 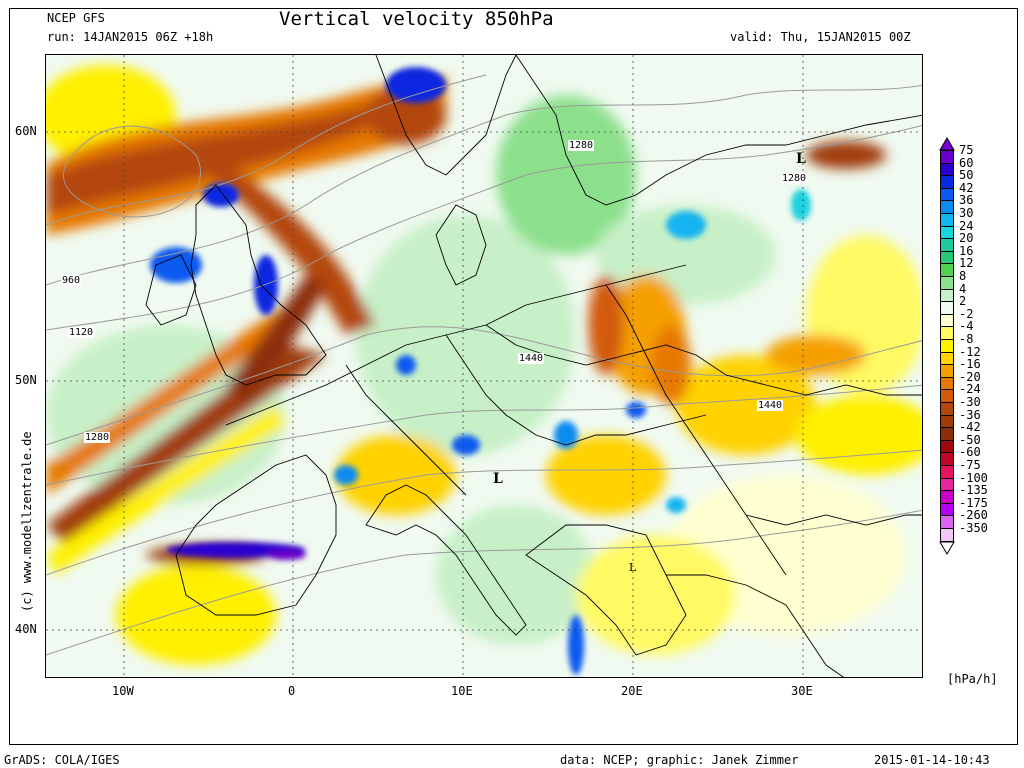 I want to click on valid-time: valid: Thu, 15JAN2015 00Z, so click(x=820, y=37).